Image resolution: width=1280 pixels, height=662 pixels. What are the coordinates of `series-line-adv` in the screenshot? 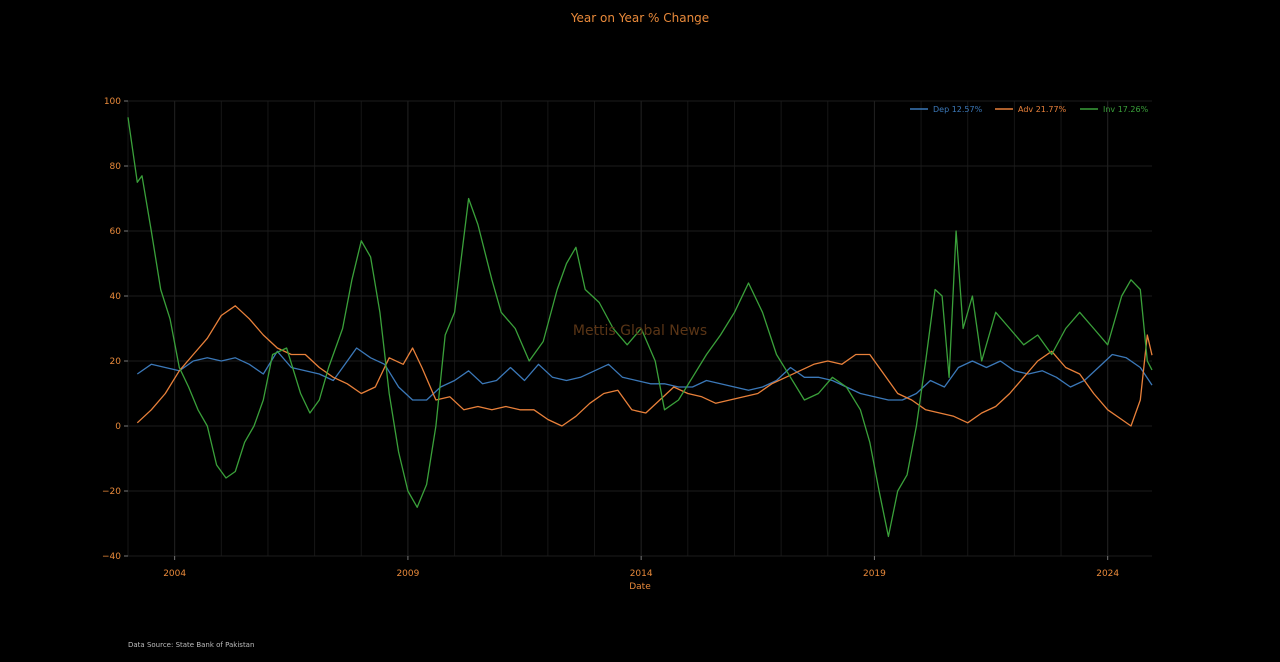 It's located at (644, 366).